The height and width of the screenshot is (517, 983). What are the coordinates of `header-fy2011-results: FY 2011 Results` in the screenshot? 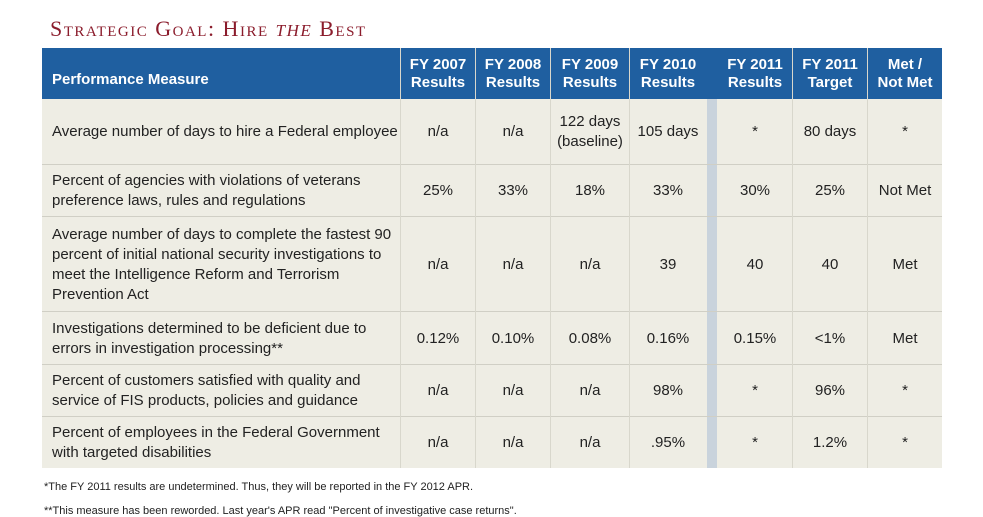 It's located at (755, 73).